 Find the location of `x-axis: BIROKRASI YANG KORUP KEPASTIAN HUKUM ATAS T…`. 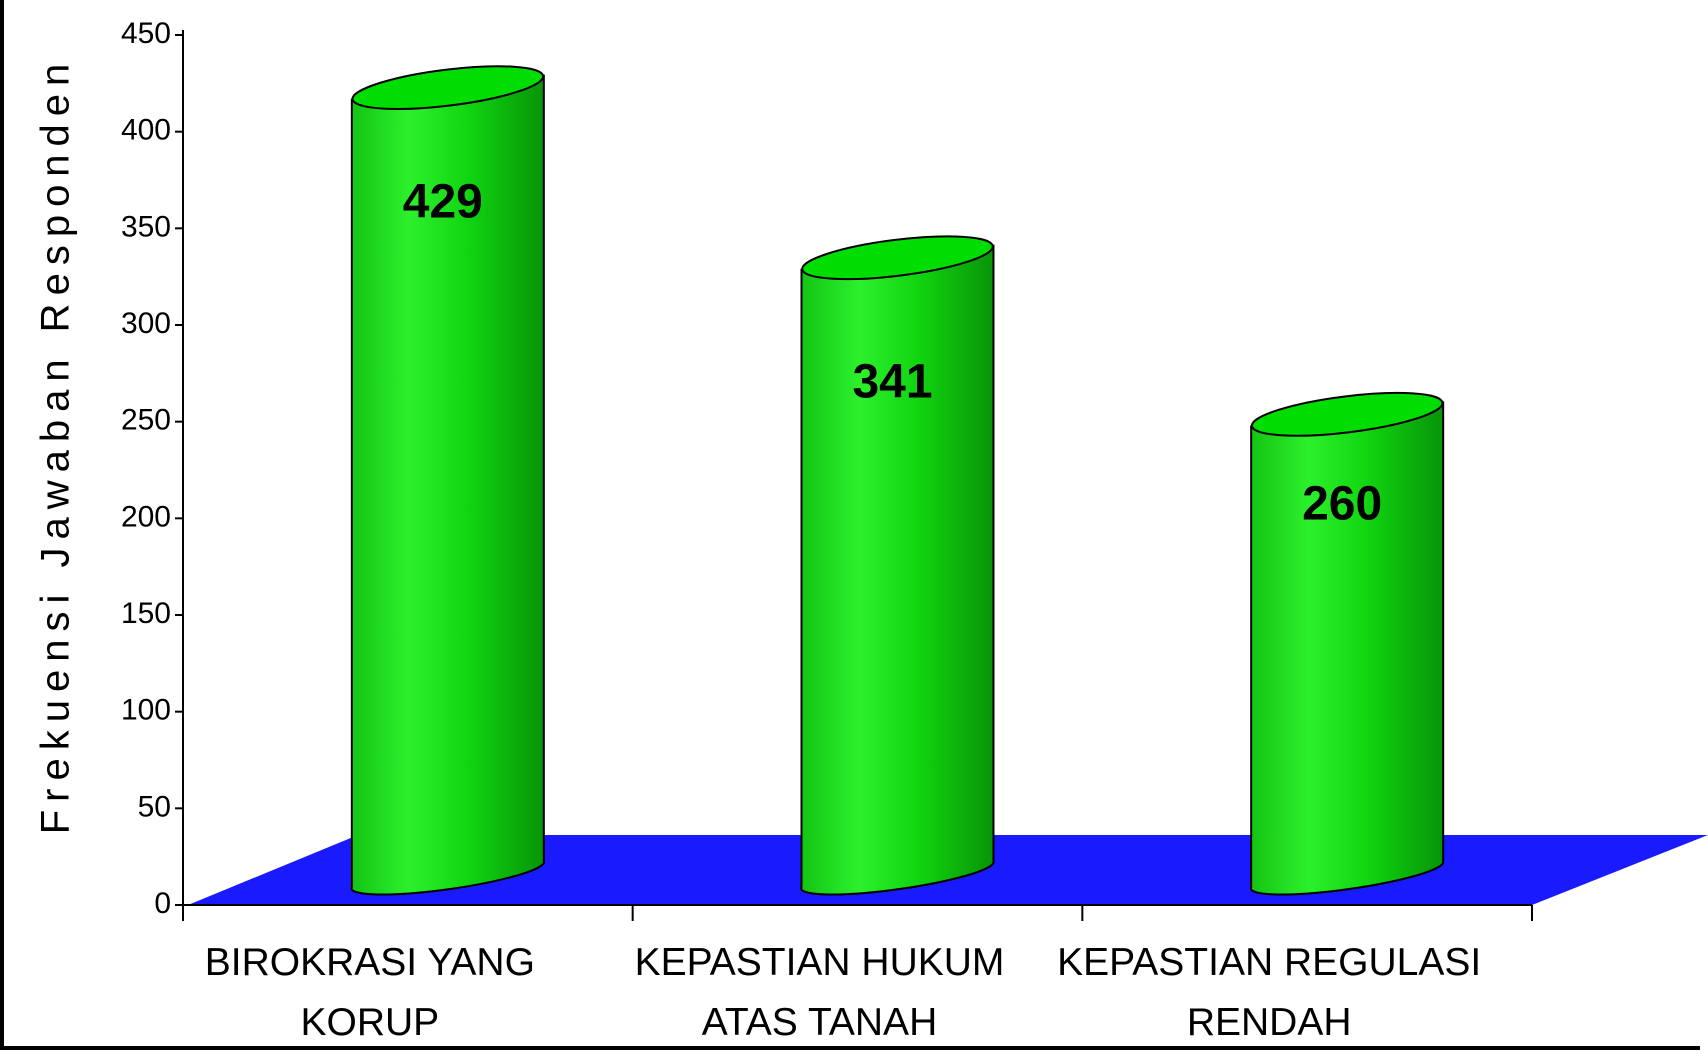

x-axis: BIROKRASI YANG KORUP KEPASTIAN HUKUM ATAS T… is located at coordinates (857, 974).